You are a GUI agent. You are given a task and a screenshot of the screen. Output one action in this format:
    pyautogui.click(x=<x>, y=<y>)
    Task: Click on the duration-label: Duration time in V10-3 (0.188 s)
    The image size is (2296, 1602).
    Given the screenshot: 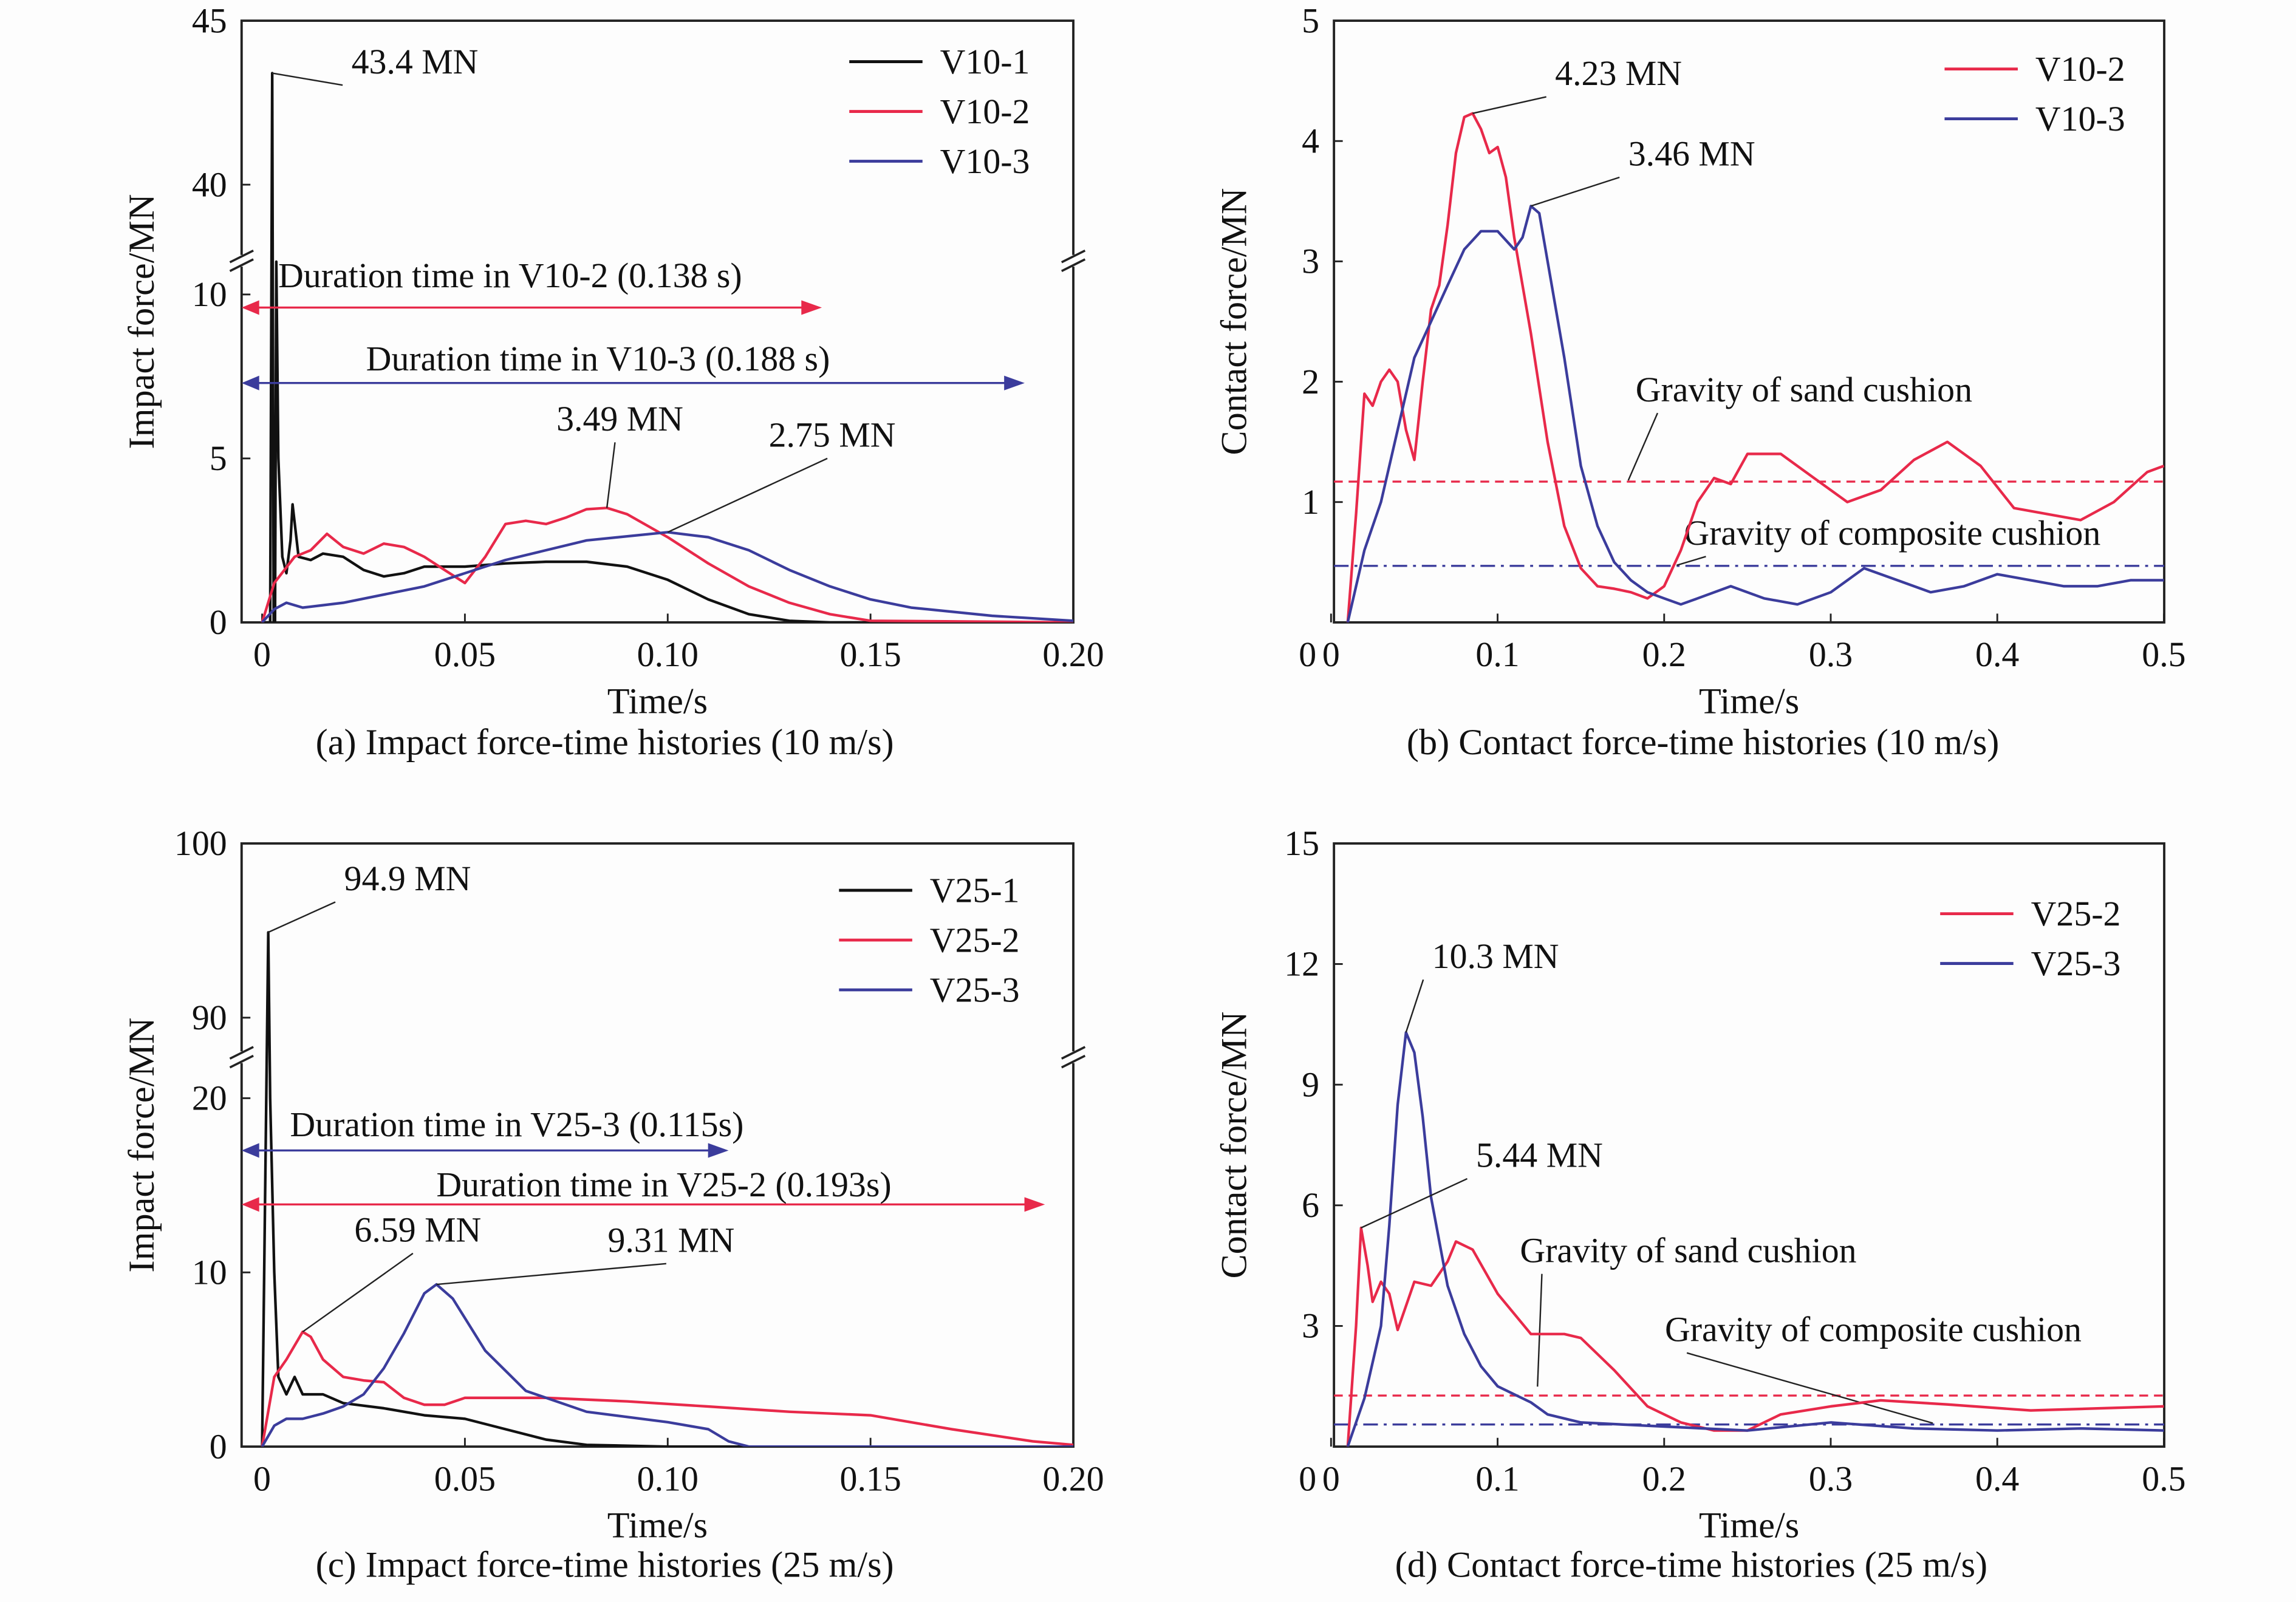 What is the action you would take?
    pyautogui.click(x=598, y=358)
    